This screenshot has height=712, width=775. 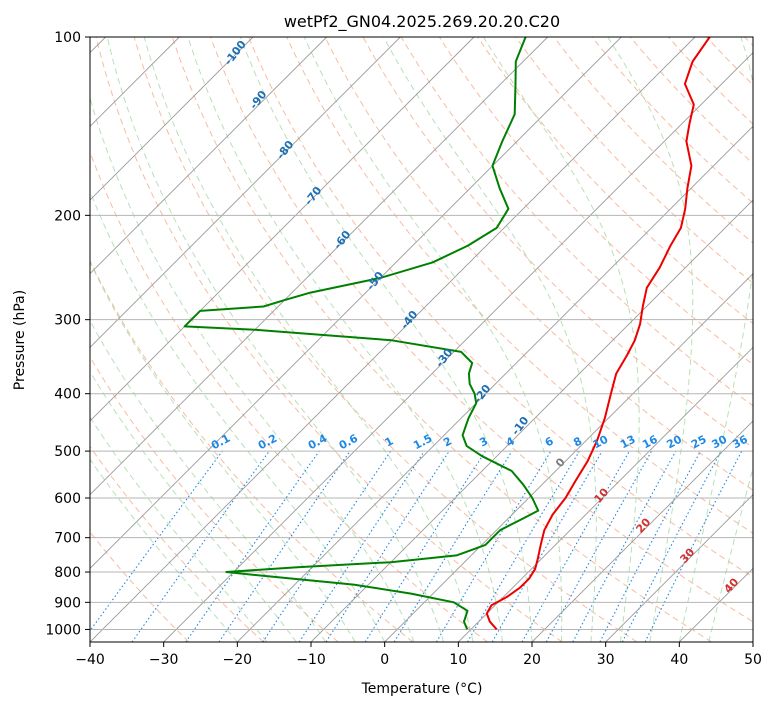 What do you see at coordinates (67, 499) in the screenshot?
I see `y-tick-label: 600` at bounding box center [67, 499].